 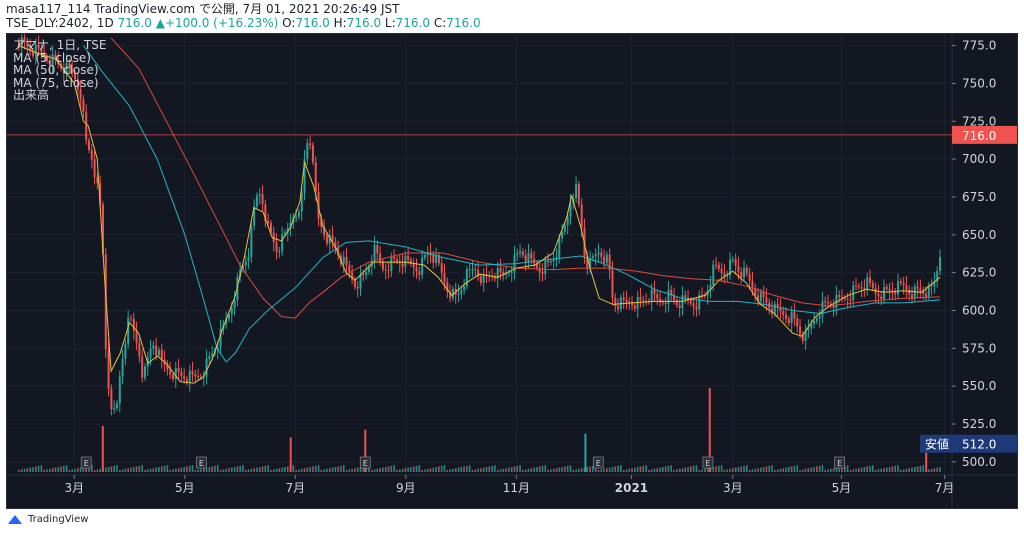 What do you see at coordinates (945, 488) in the screenshot?
I see `x-tick-label: 7月` at bounding box center [945, 488].